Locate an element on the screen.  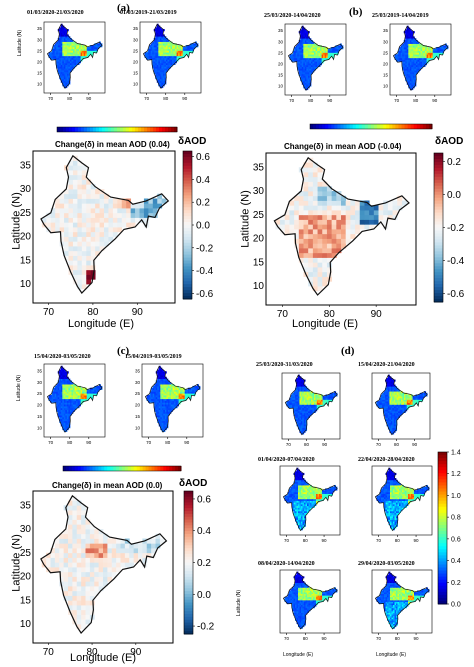
panel-label-a: (a) is located at coordinates (123, 8).